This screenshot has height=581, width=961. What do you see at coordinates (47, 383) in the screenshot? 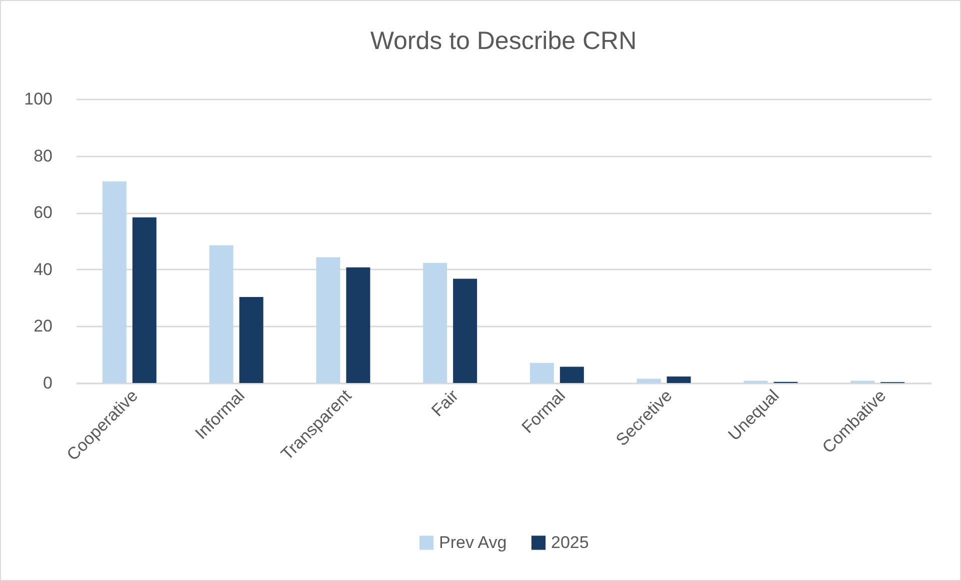
I see `y-tick-label: 0` at bounding box center [47, 383].